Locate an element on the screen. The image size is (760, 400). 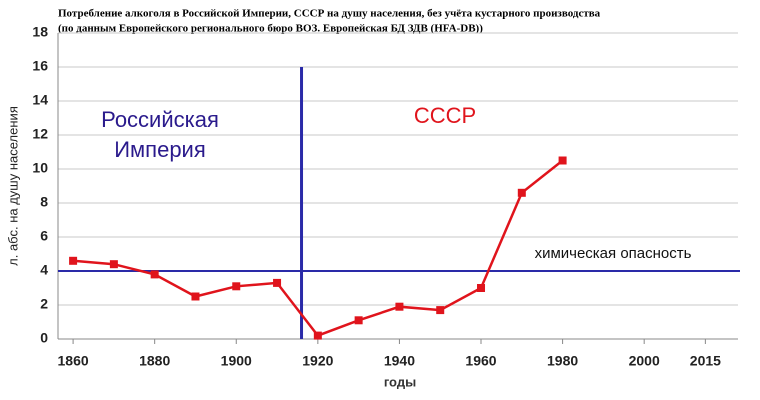
x-tick-label: 2015 is located at coordinates (705, 361).